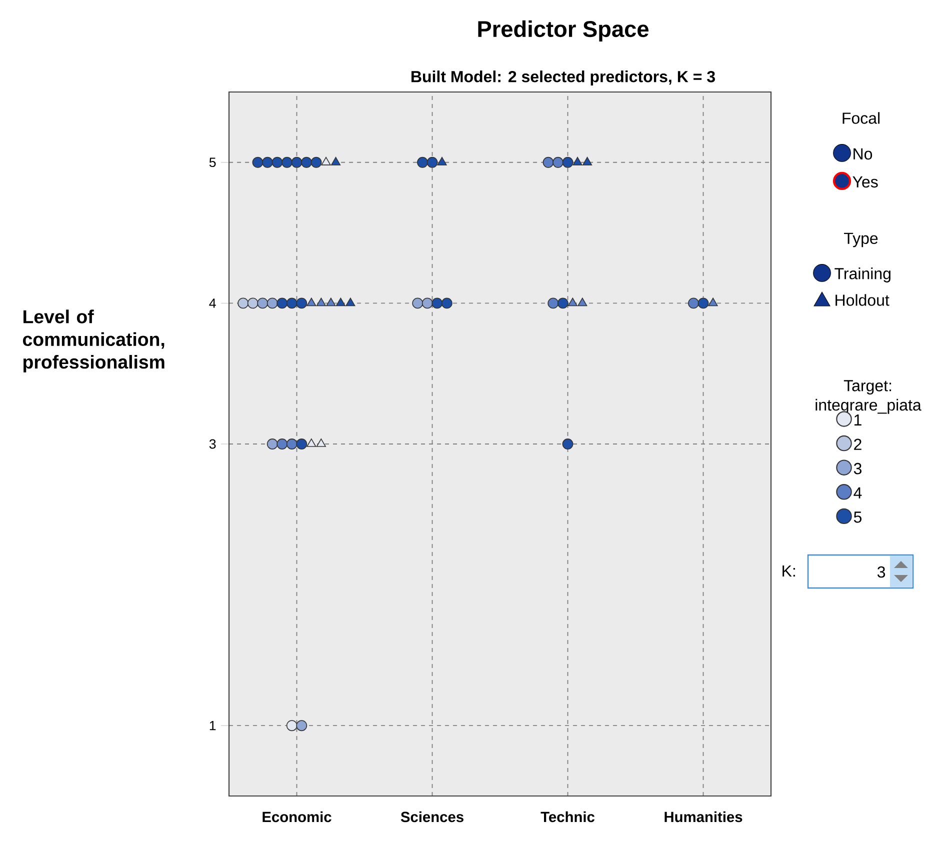 This screenshot has height=846, width=938. Describe the element at coordinates (865, 182) in the screenshot. I see `text: Yes` at that location.